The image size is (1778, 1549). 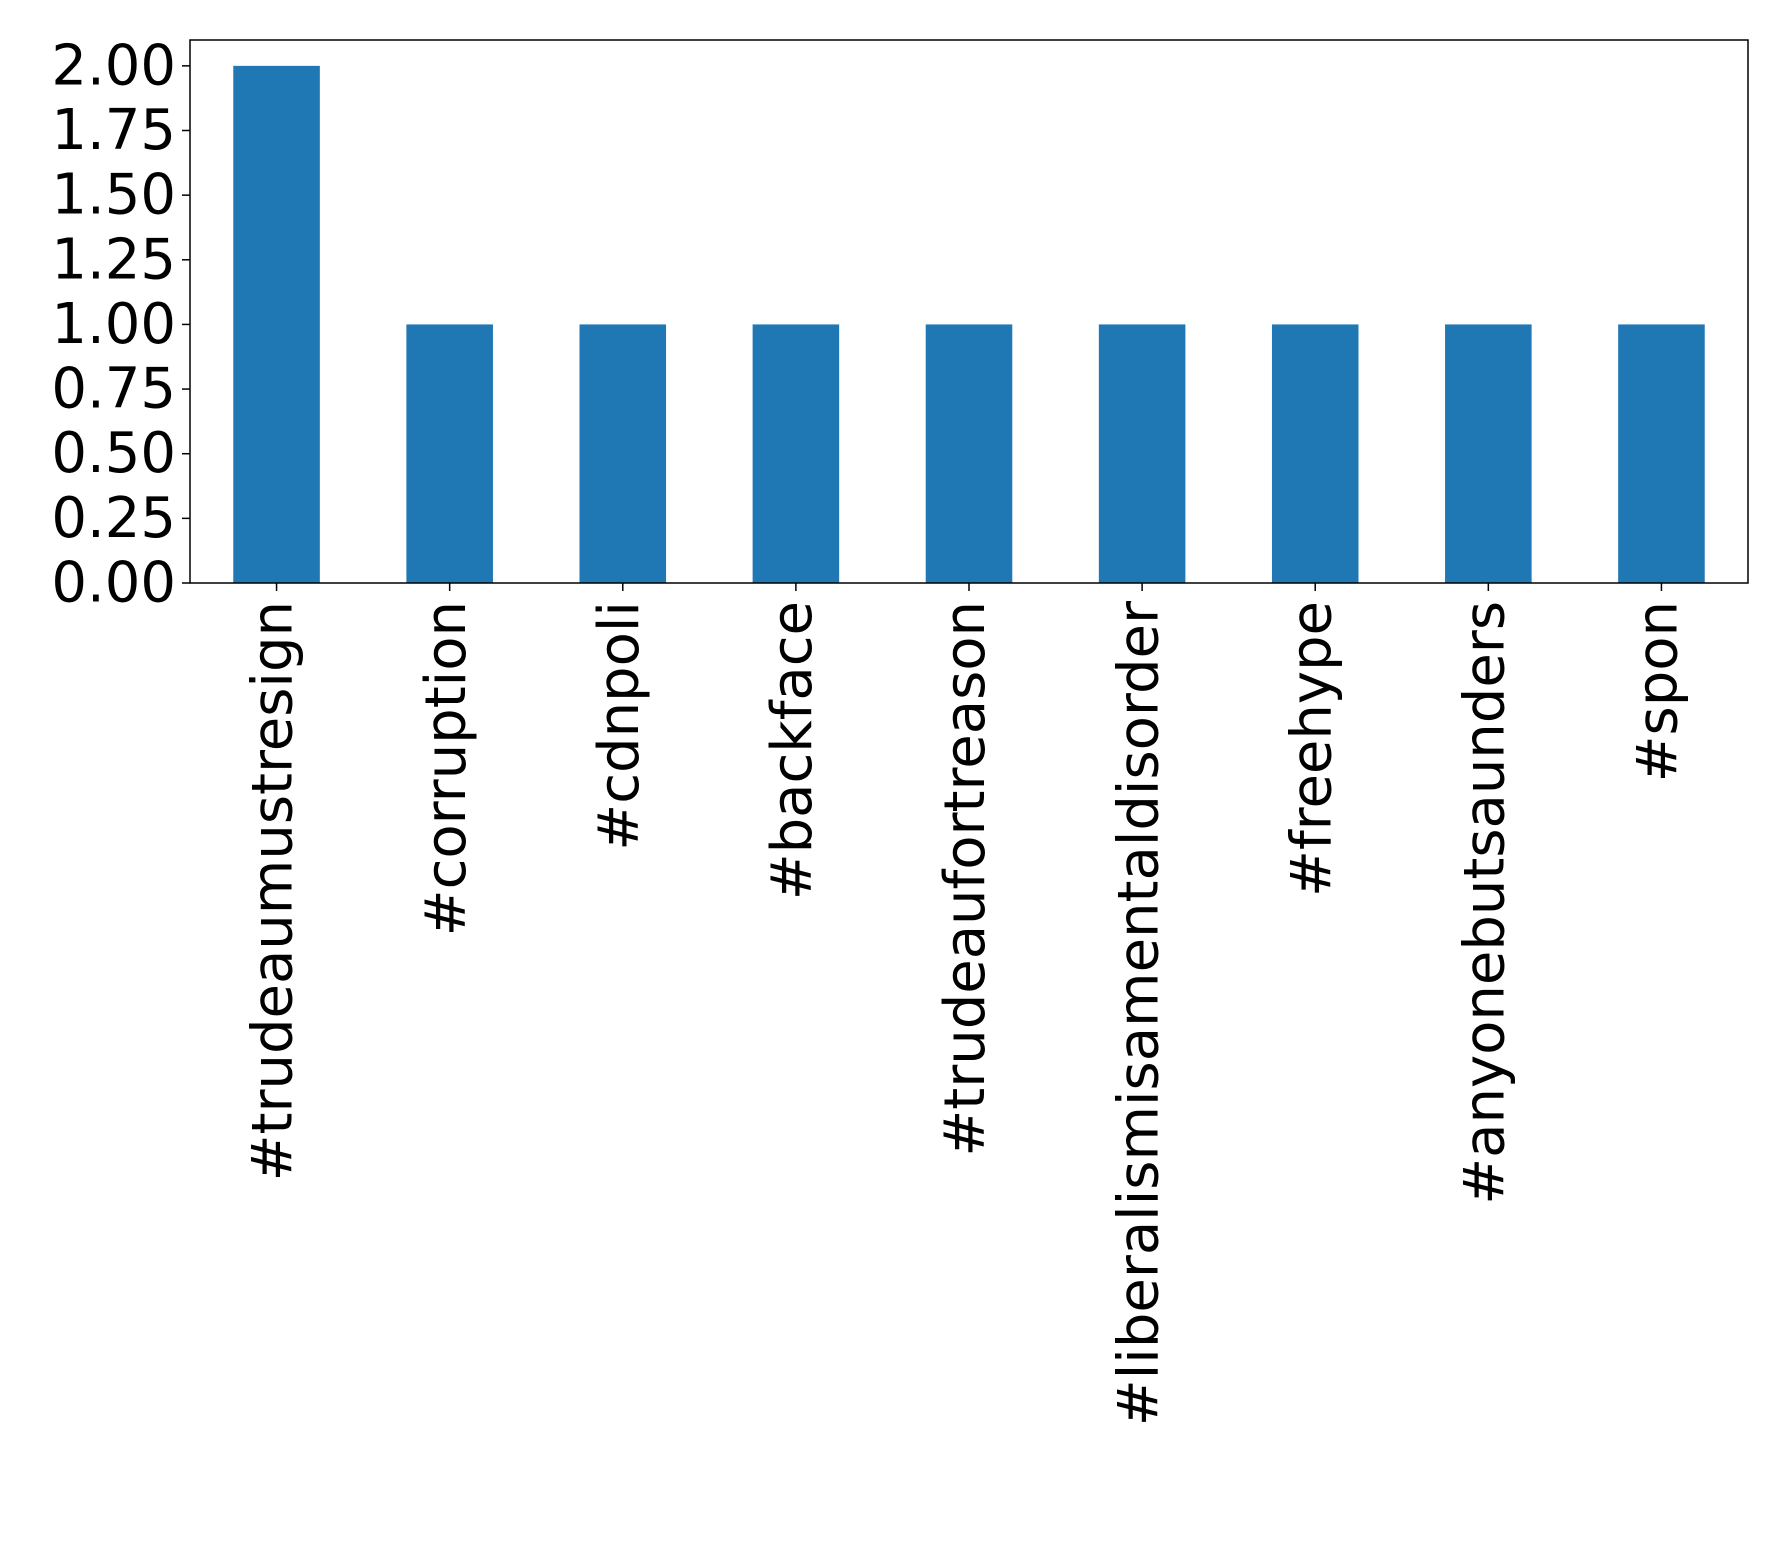 What do you see at coordinates (792, 750) in the screenshot?
I see `x-tick-label: #backface` at bounding box center [792, 750].